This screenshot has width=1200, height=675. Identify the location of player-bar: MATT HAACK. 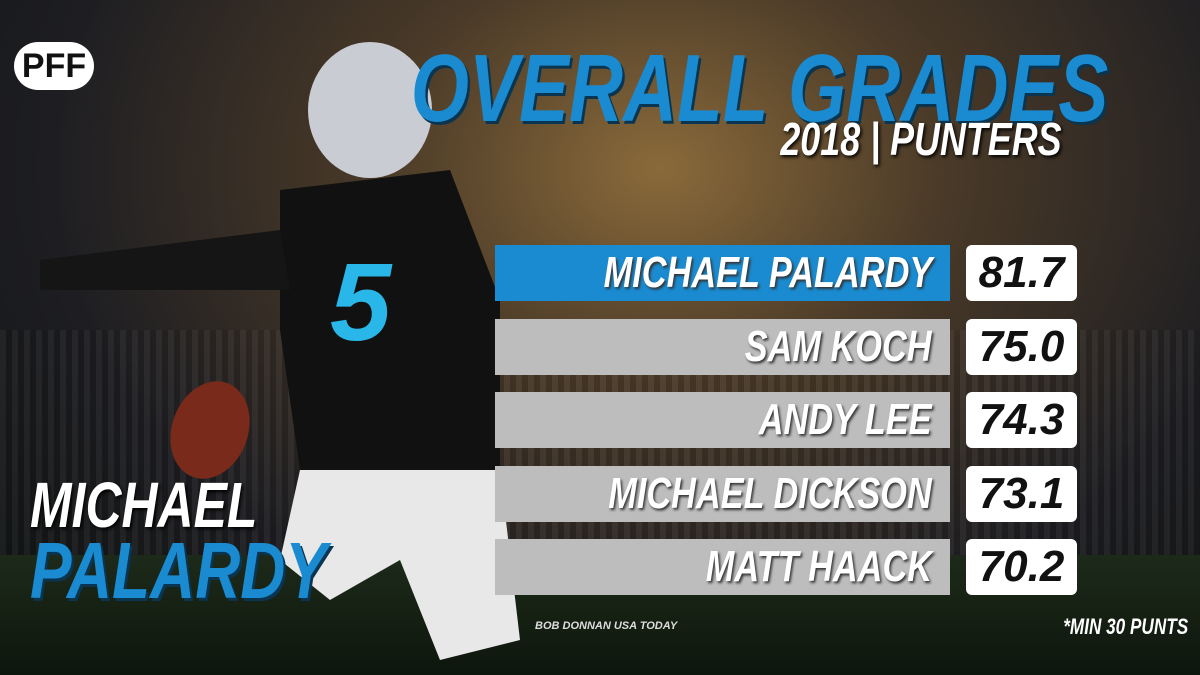
(722, 567).